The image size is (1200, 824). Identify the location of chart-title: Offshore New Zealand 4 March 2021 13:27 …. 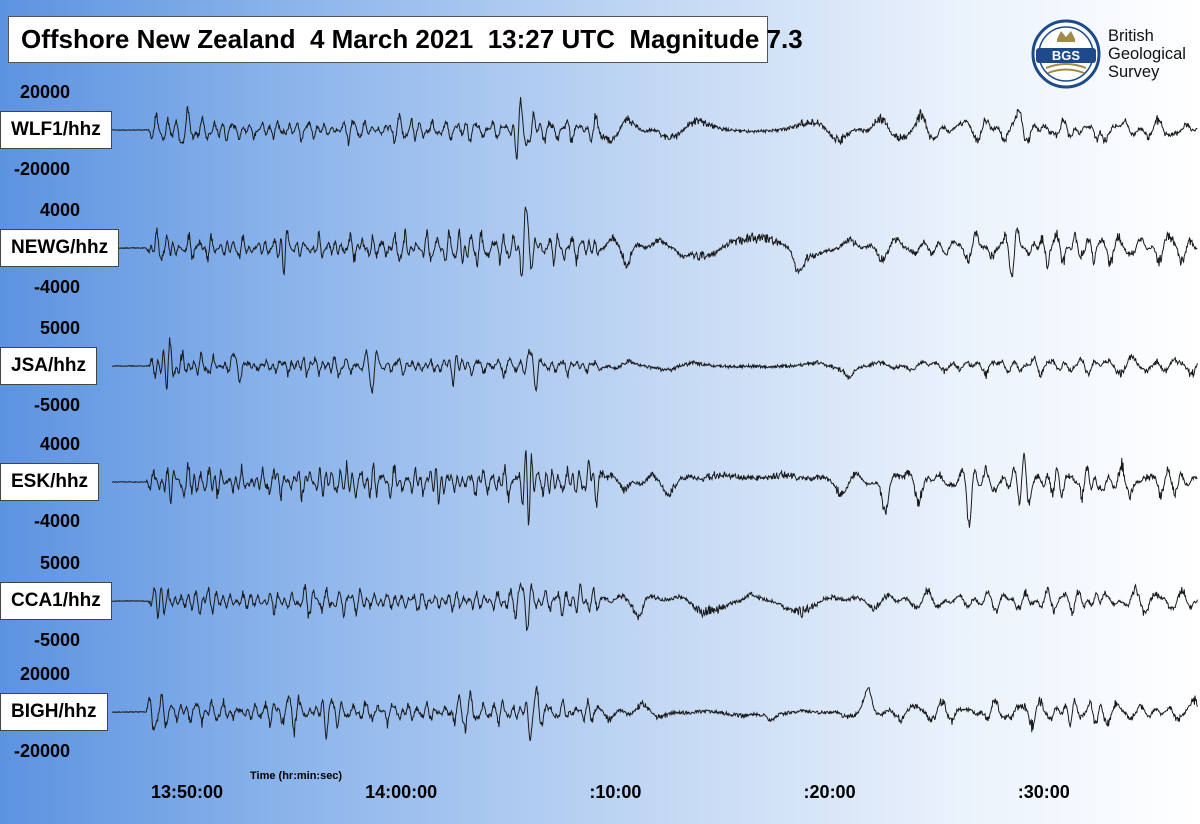
(405, 39).